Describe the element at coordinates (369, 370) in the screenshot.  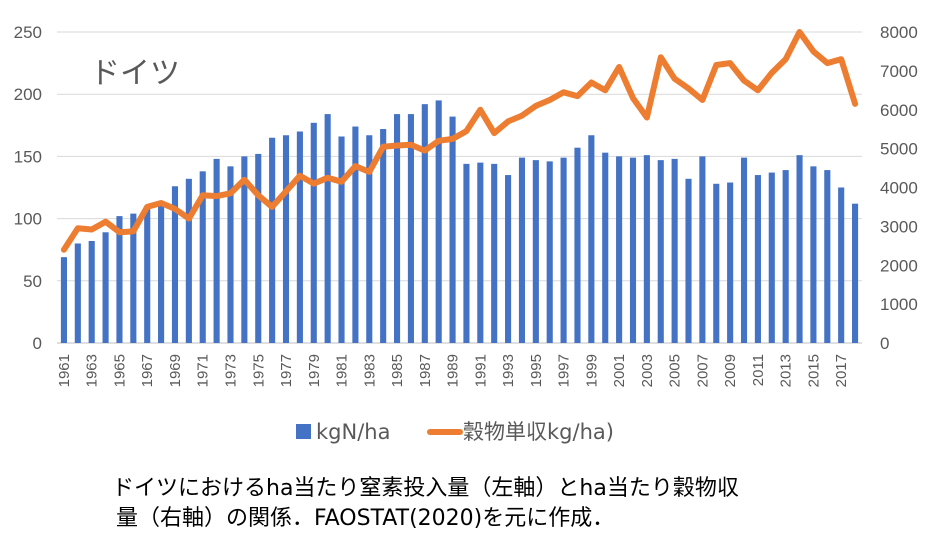
I see `x-tick-label: 1983` at that location.